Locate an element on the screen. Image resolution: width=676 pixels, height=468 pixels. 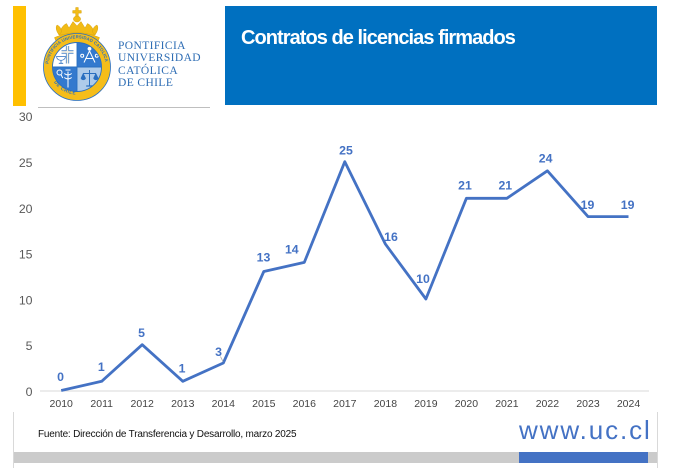
svg-text: 15 is located at coordinates (26, 255).